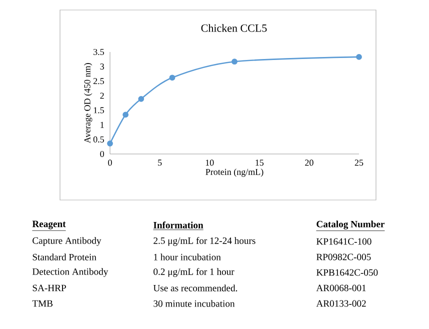 This screenshot has width=429, height=329. Describe the element at coordinates (341, 288) in the screenshot. I see `text: AR0068-001` at that location.